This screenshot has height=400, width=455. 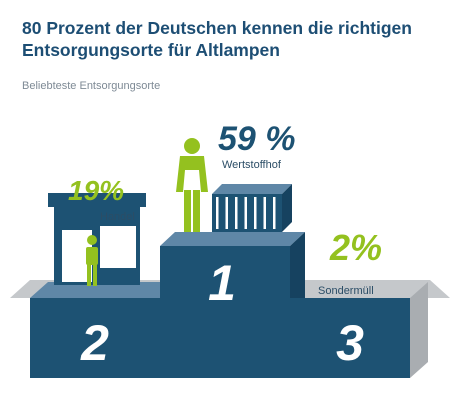 I want to click on person-icon-shop-leg-left, so click(x=89, y=275).